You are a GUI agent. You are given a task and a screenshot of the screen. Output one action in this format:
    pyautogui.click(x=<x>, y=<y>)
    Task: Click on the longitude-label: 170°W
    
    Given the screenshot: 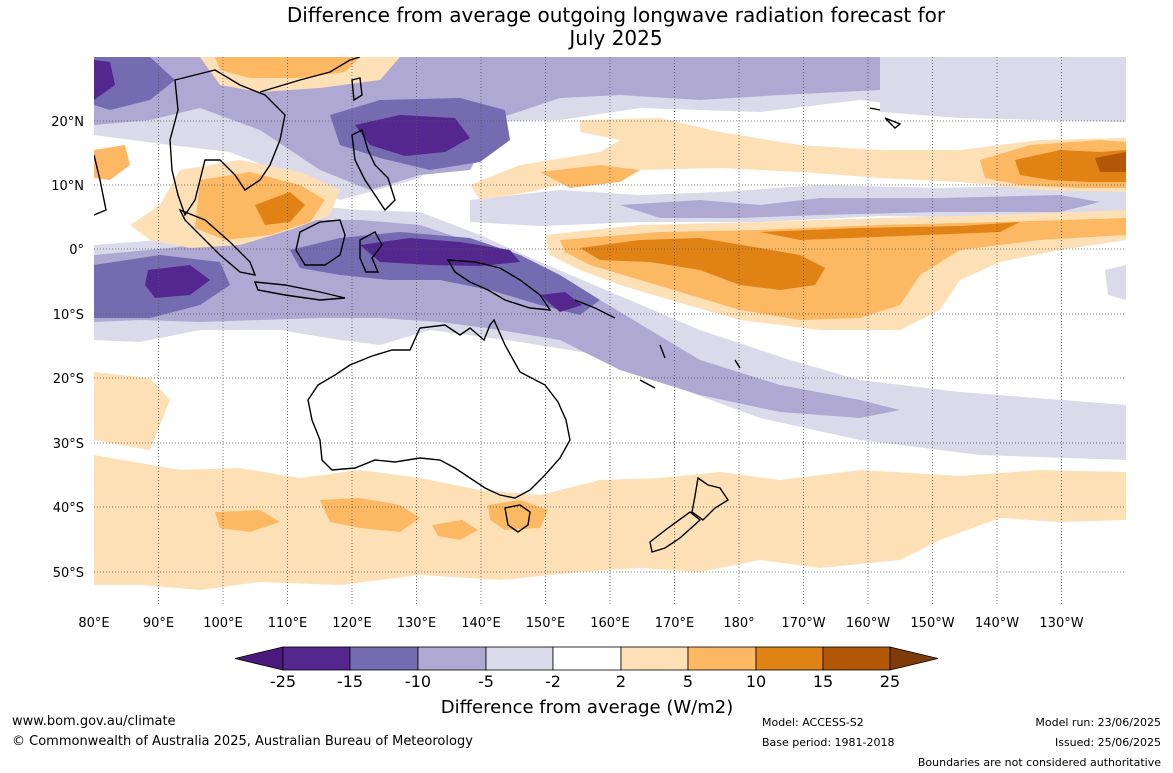 What is the action you would take?
    pyautogui.click(x=803, y=623)
    